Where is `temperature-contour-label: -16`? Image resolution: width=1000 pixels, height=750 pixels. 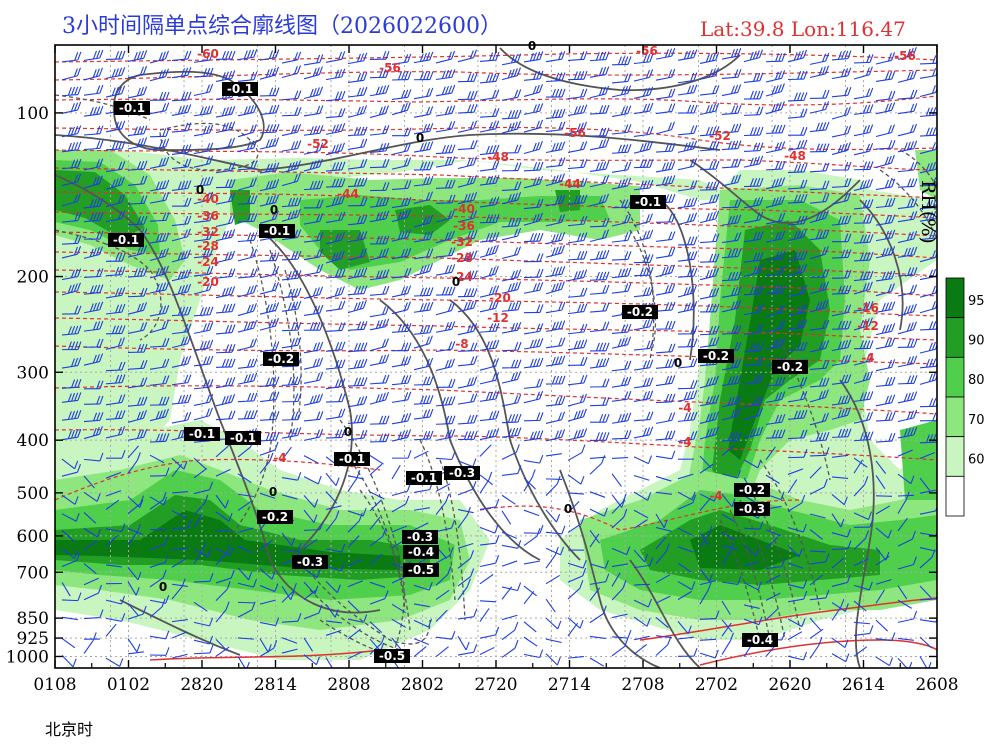
temperature-contour-label: -16 is located at coordinates (868, 308).